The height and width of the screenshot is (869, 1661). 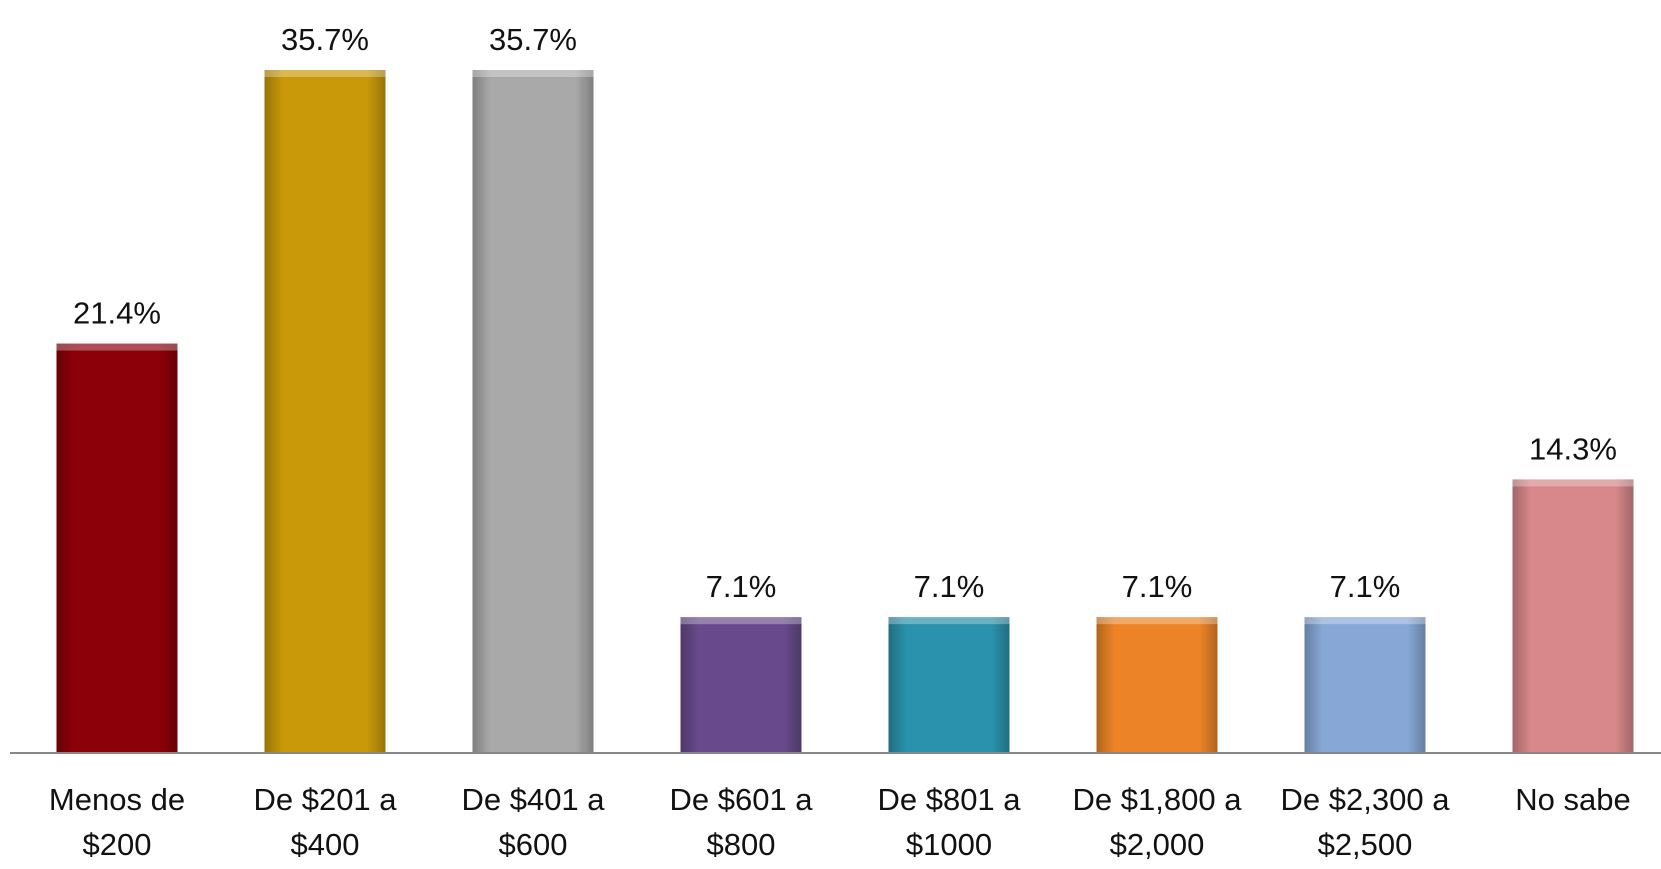 What do you see at coordinates (949, 822) in the screenshot?
I see `x-tick-label: De $801 a $1000` at bounding box center [949, 822].